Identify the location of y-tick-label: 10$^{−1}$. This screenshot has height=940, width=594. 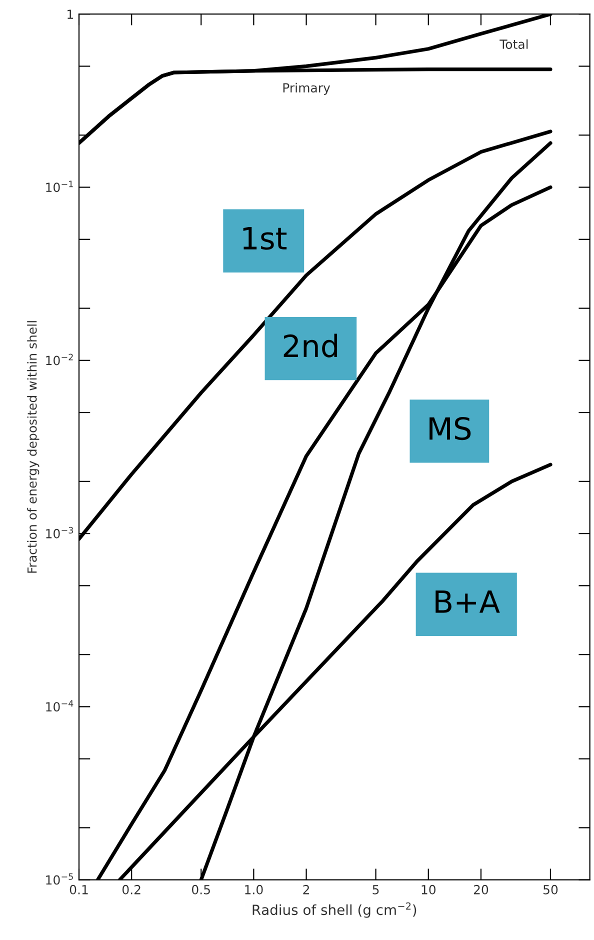
(59, 186).